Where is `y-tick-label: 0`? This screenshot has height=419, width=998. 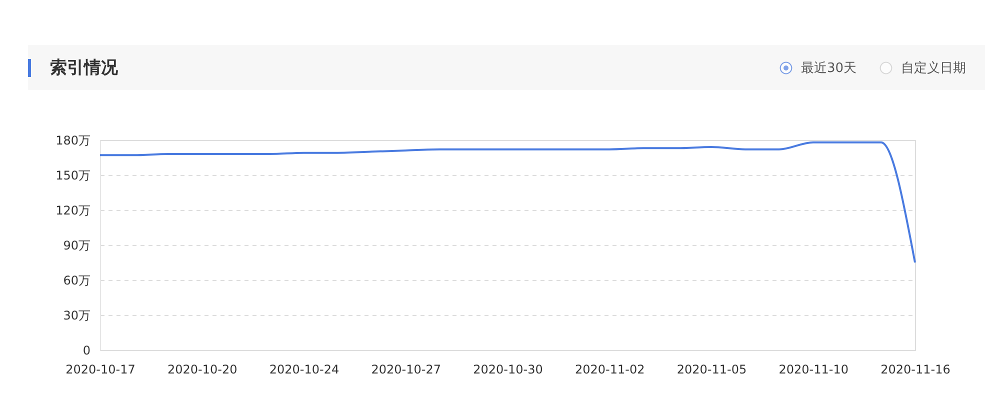 y-tick-label: 0 is located at coordinates (86, 351).